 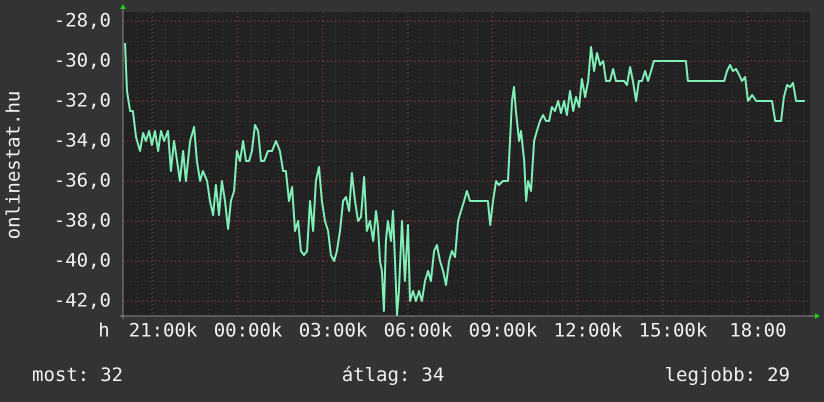 What do you see at coordinates (588, 331) in the screenshot?
I see `x-tick-label: 12:00k` at bounding box center [588, 331].